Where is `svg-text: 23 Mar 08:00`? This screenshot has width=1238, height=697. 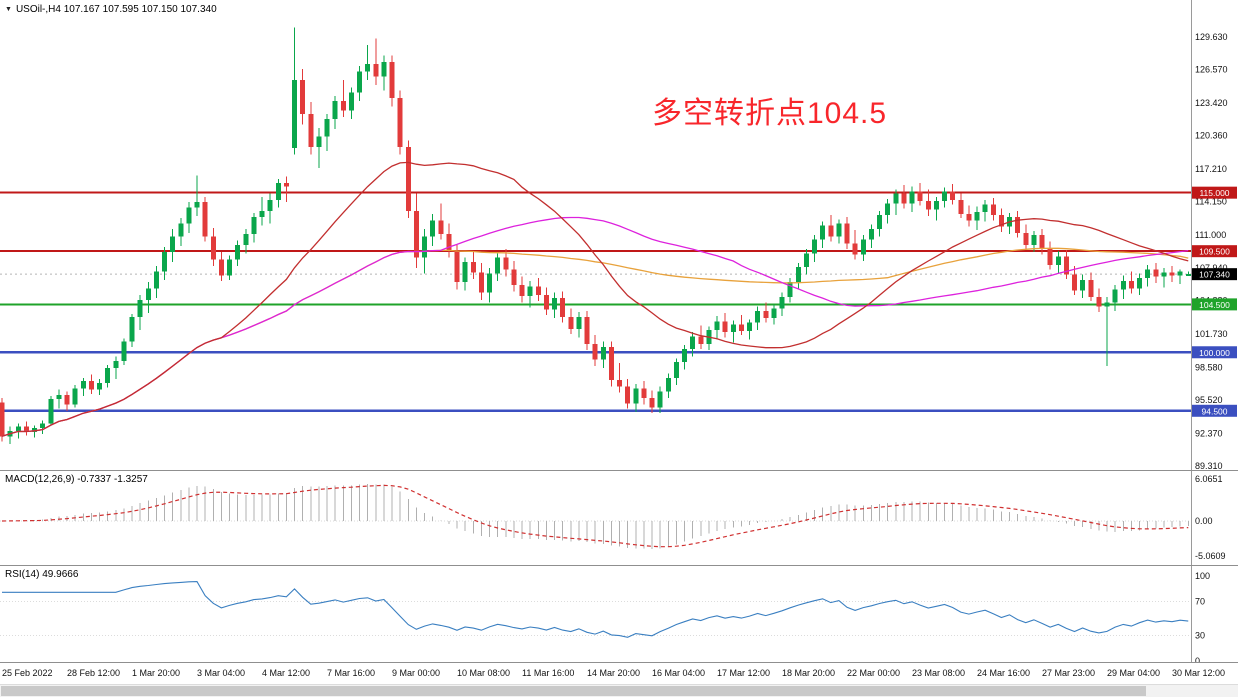
svg-text: 23 Mar 08:00 is located at coordinates (938, 673).